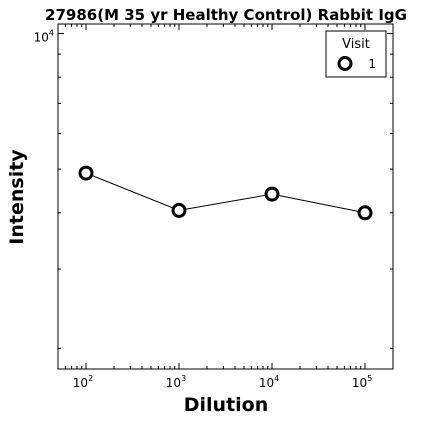  What do you see at coordinates (356, 54) in the screenshot?
I see `legend: Visit 1` at bounding box center [356, 54].